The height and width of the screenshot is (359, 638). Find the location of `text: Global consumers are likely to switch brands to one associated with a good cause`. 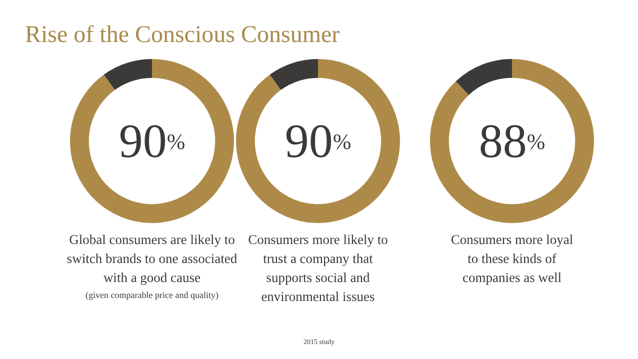

text: Global consumers are likely to switch brands to one associated with a good cause is located at coordinates (152, 259).